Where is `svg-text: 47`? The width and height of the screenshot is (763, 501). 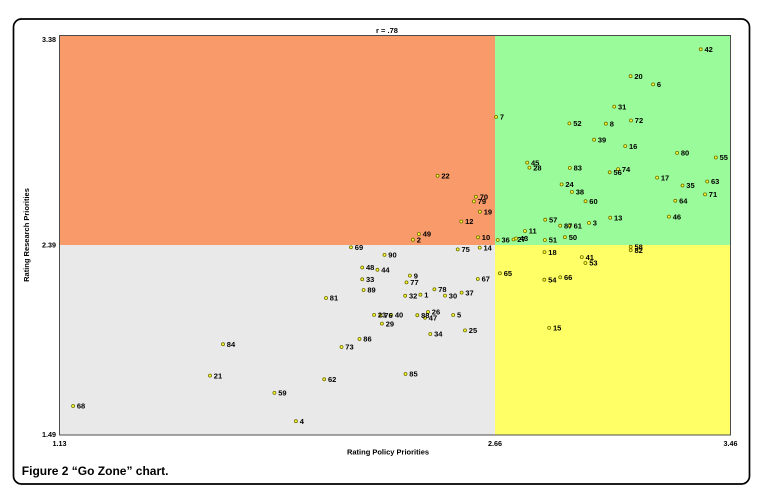
svg-text: 47 is located at coordinates (433, 318).